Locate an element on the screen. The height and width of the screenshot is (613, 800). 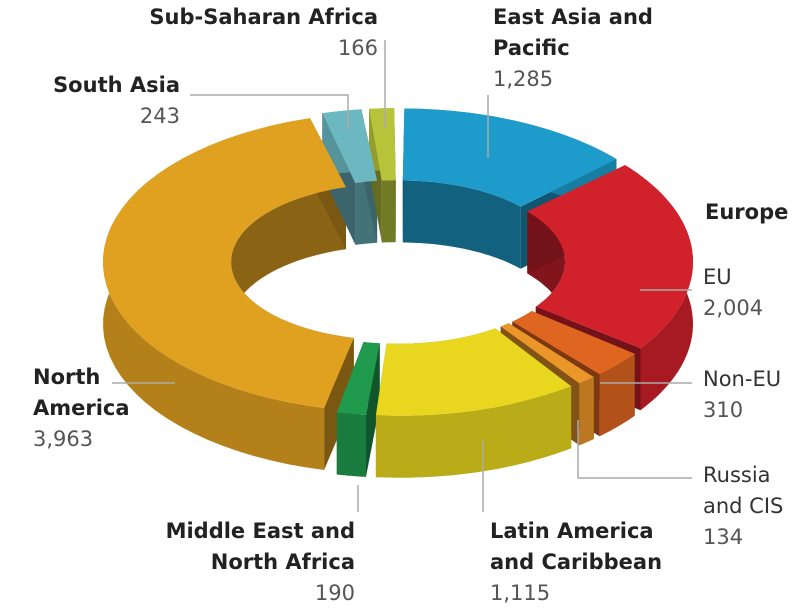
category-label: South Asia is located at coordinates (116, 85).